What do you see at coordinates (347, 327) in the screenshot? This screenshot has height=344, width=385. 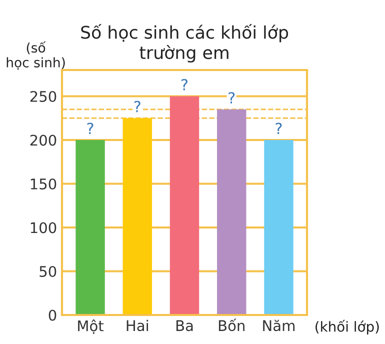 I see `x-axis-title: (khối lớp)` at bounding box center [347, 327].